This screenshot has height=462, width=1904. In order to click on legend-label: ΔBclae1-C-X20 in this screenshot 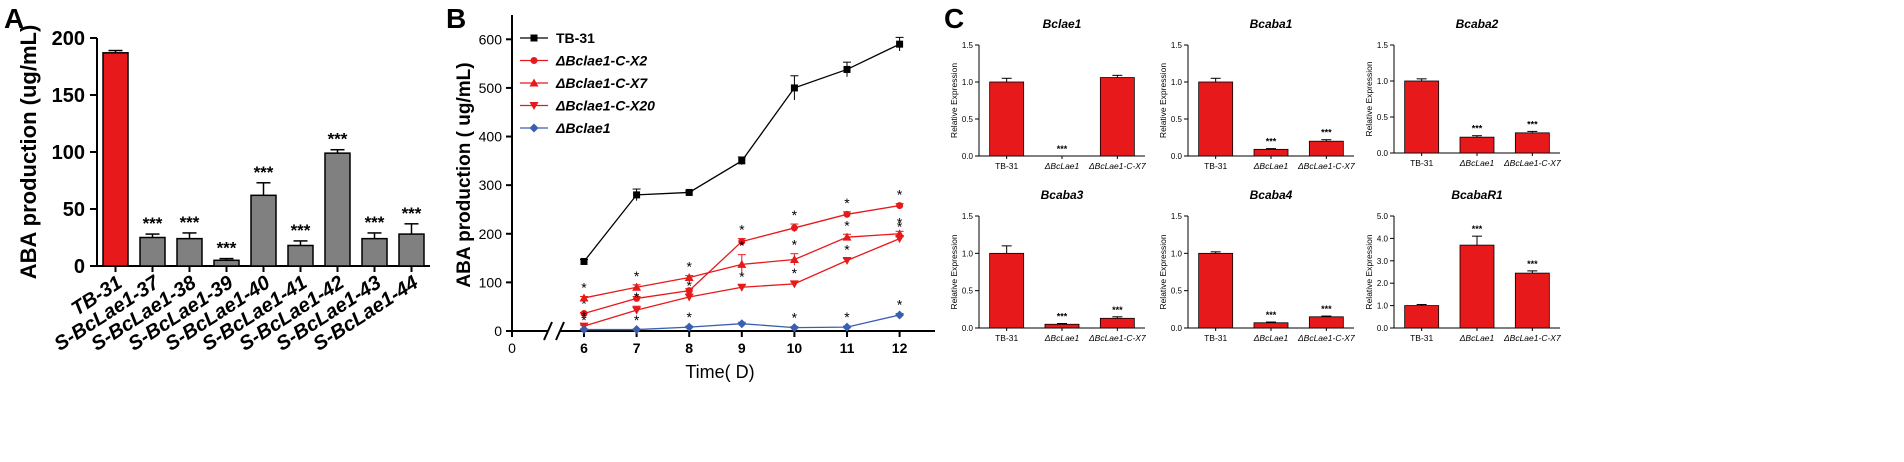, I will do `click(605, 106)`.